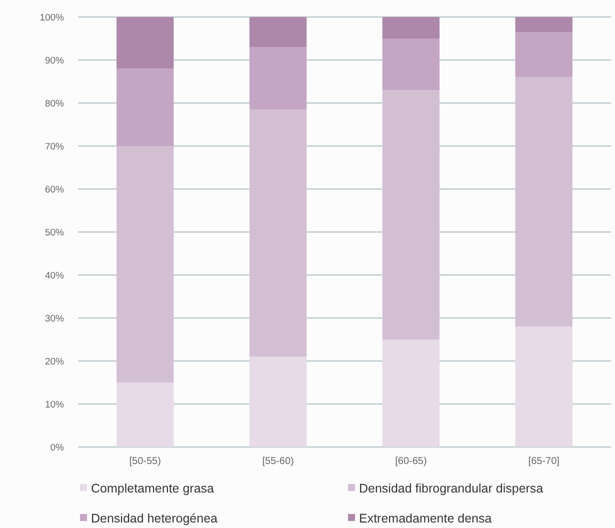  I want to click on legend-label: Densidad heterogénea, so click(154, 518).